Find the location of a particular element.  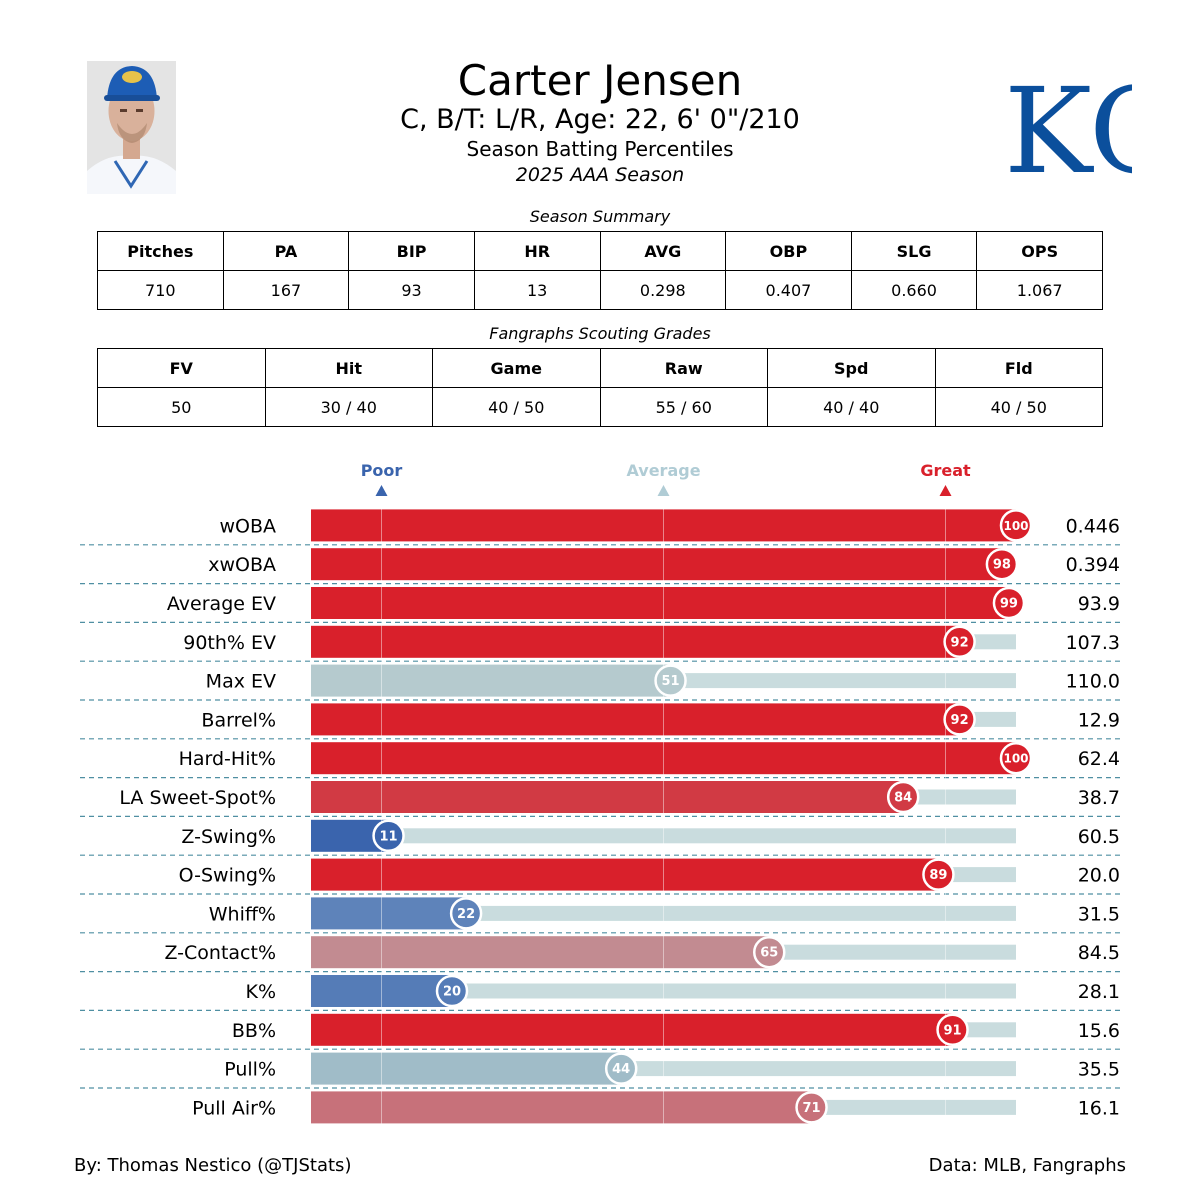

category-label: Average EV is located at coordinates (221, 604).